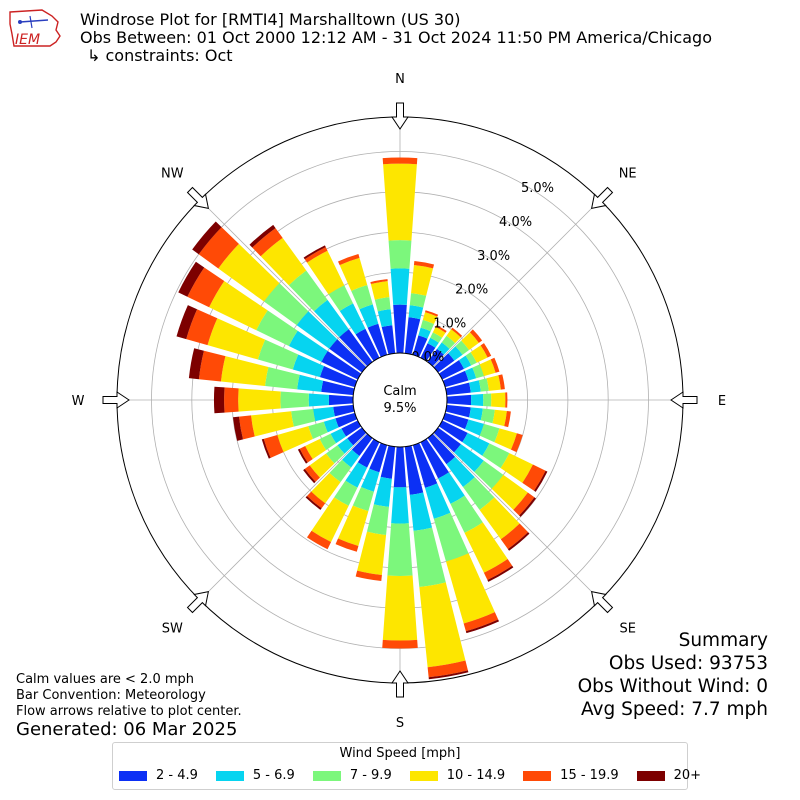 The width and height of the screenshot is (800, 800). I want to click on bar-segment-300-bin2, so click(277, 328).